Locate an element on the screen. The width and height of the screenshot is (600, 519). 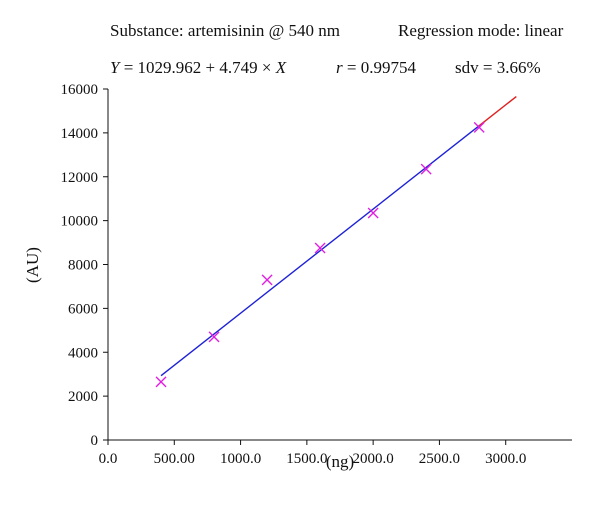
y-tick-label: 12000 is located at coordinates (80, 178).